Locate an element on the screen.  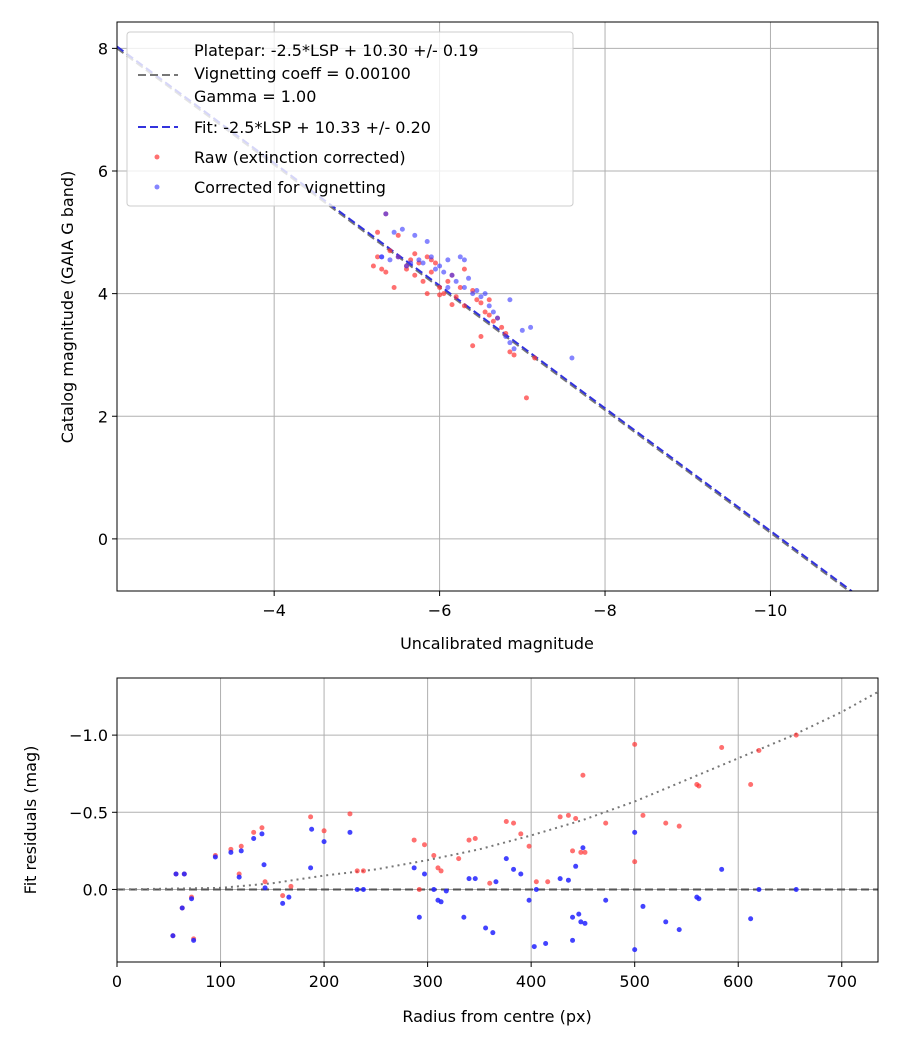
x-tick-label: 100 is located at coordinates (220, 981).